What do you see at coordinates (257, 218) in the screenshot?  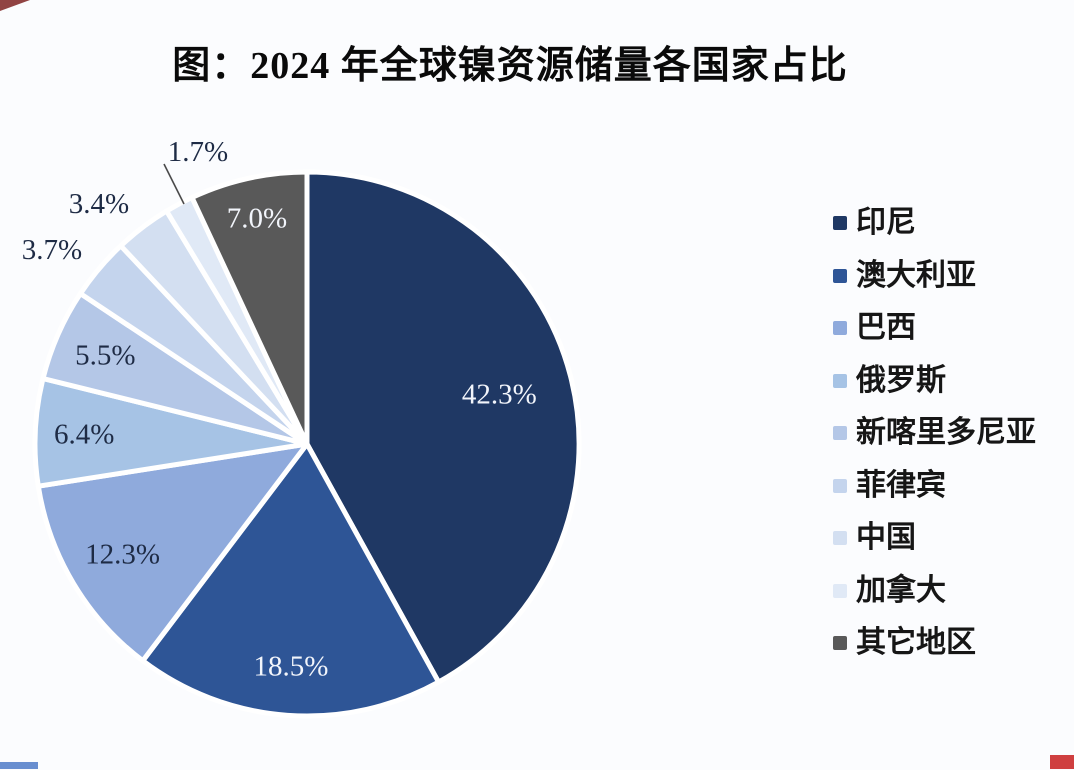 I see `slice-value-label: 7.0%` at bounding box center [257, 218].